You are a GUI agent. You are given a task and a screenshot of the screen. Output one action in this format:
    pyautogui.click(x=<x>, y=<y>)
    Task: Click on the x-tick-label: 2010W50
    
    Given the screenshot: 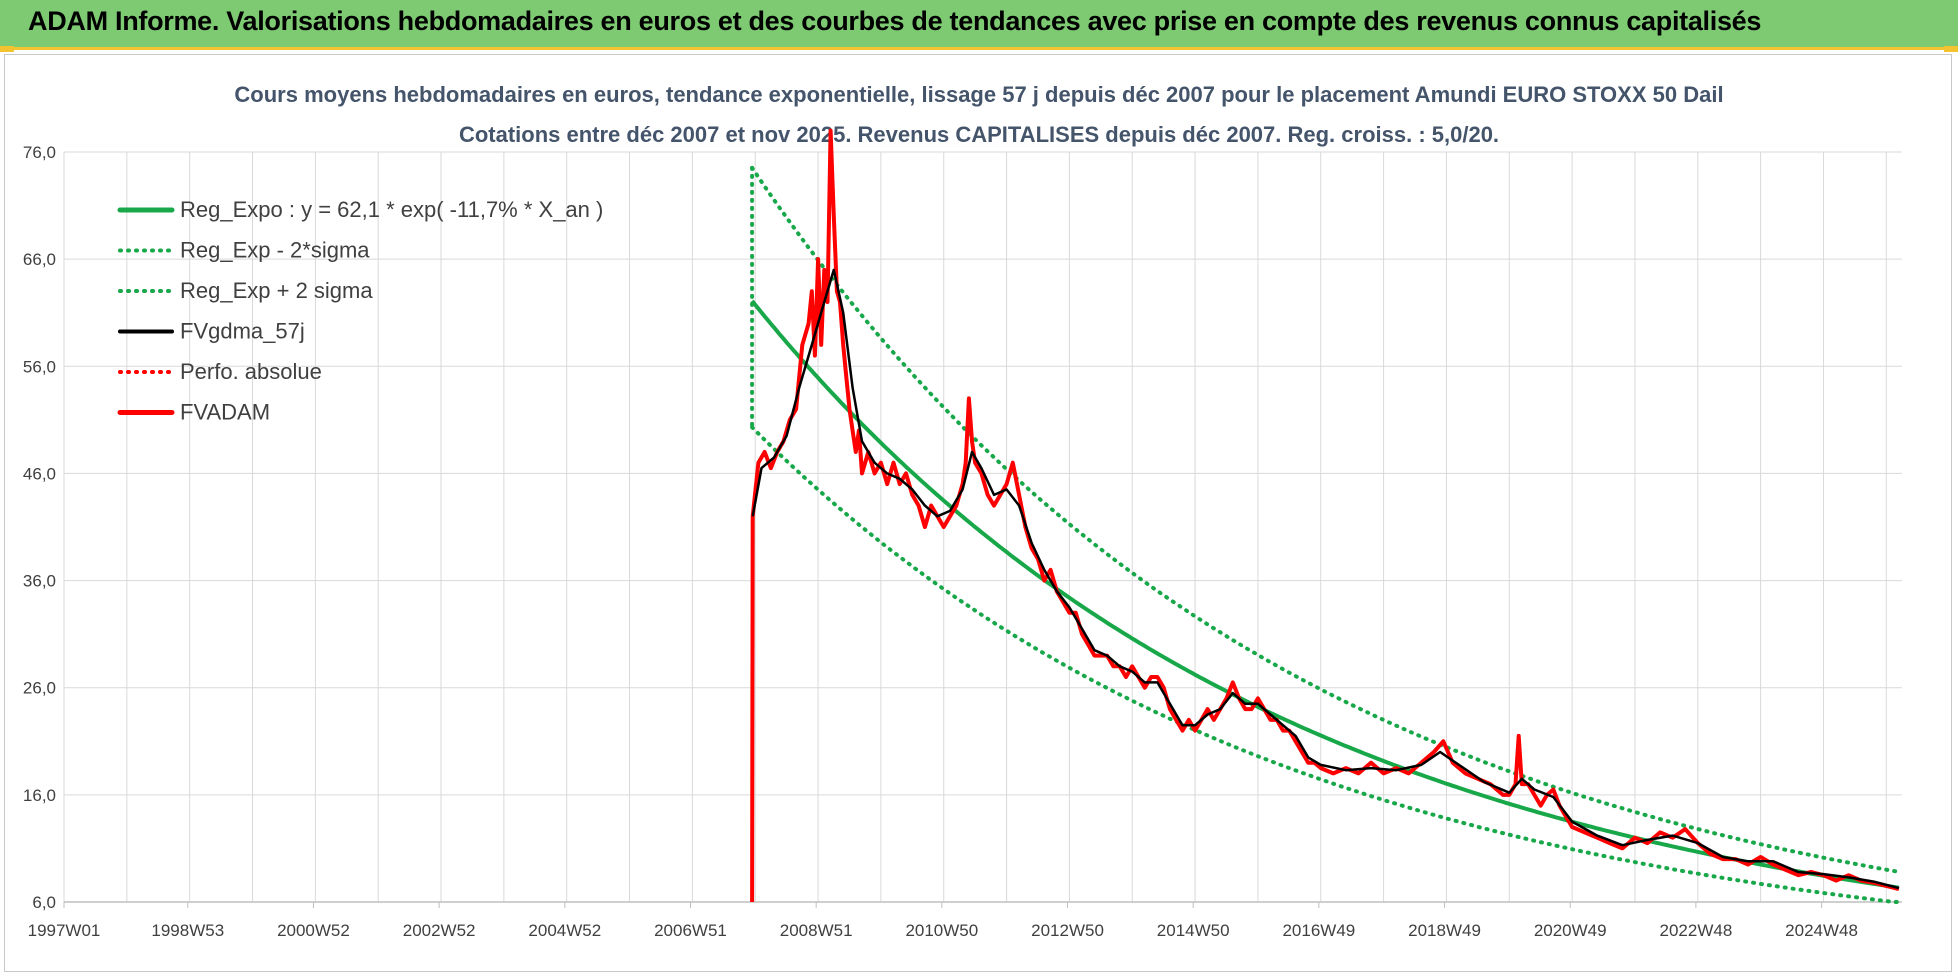 What is the action you would take?
    pyautogui.click(x=941, y=930)
    